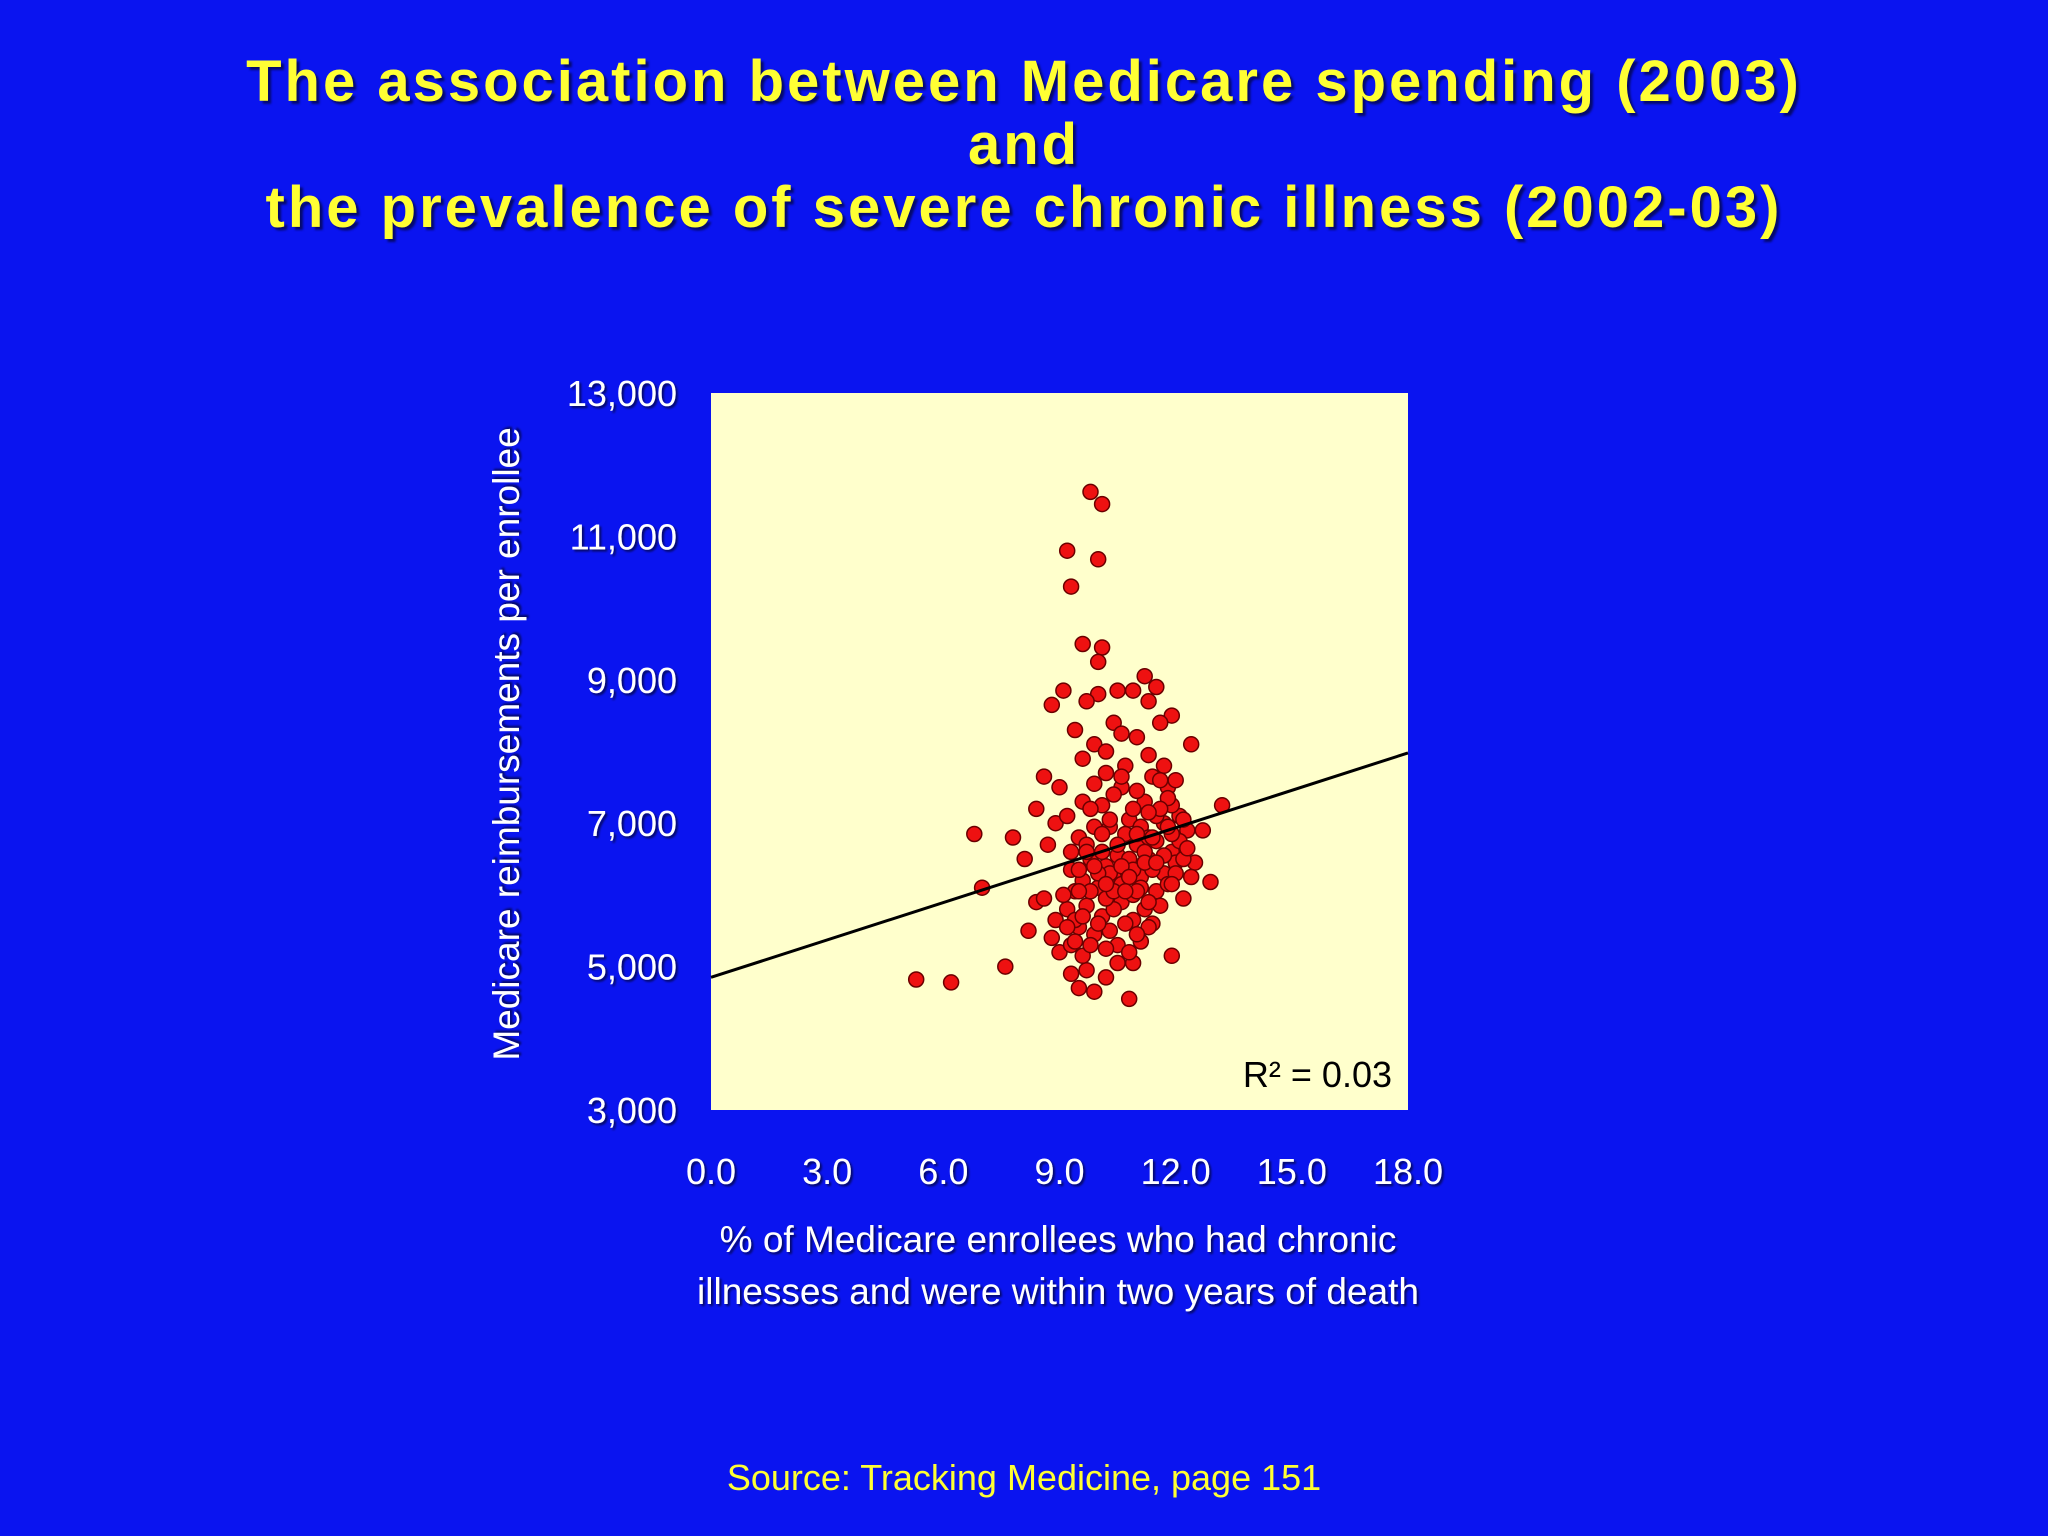  What do you see at coordinates (1176, 1171) in the screenshot?
I see `x-tick-label: 12.0` at bounding box center [1176, 1171].